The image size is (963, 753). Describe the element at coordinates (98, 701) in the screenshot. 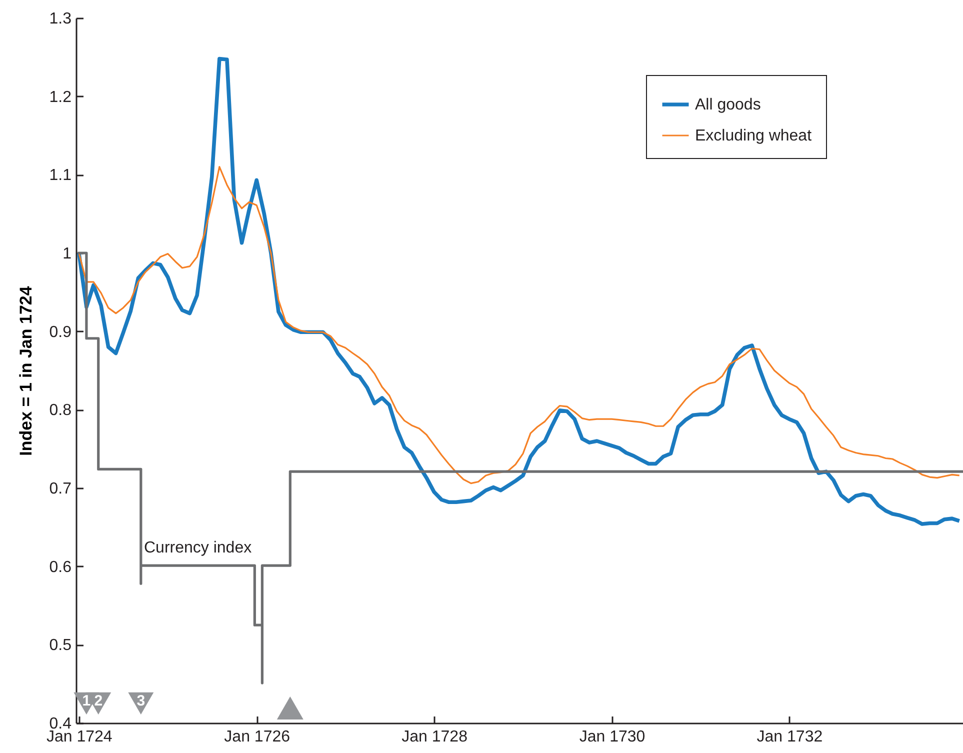

I see `annotation: 2` at that location.